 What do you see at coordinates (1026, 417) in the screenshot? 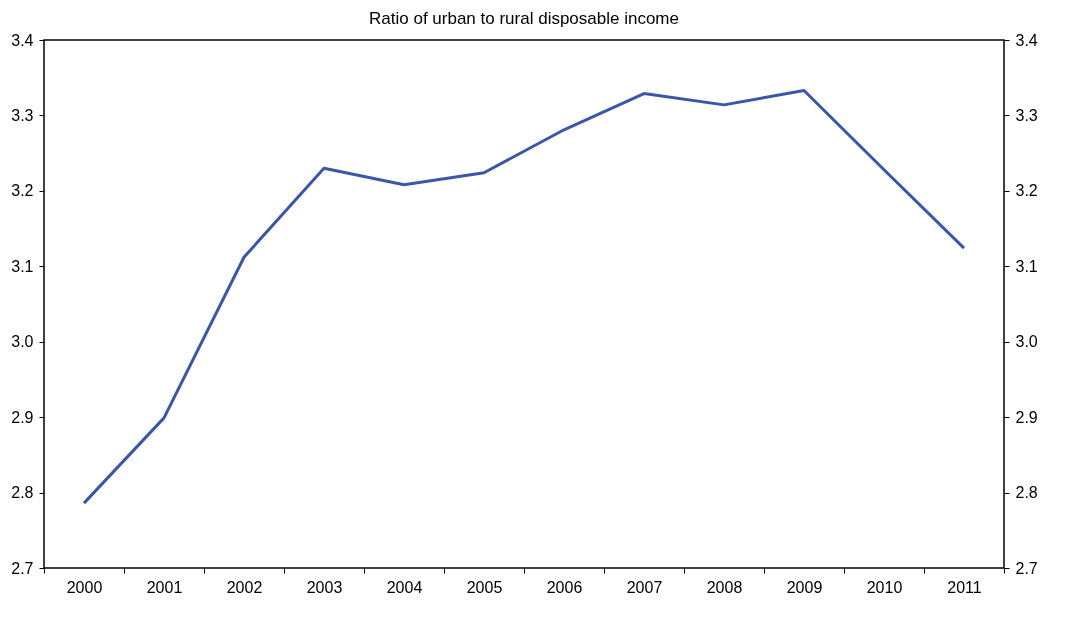
I see `y2-tick-label: 2.9` at bounding box center [1026, 417].